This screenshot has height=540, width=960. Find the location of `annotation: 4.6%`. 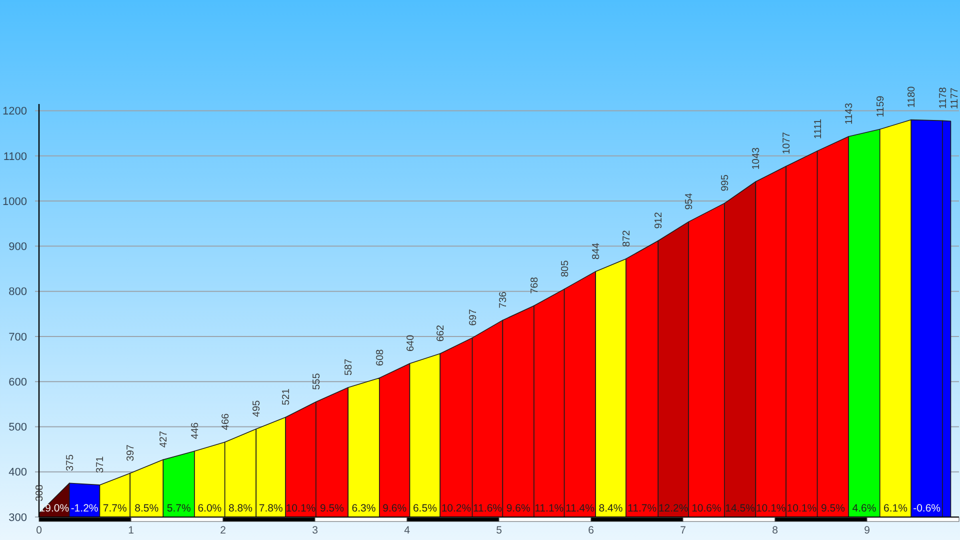

annotation: 4.6% is located at coordinates (864, 508).